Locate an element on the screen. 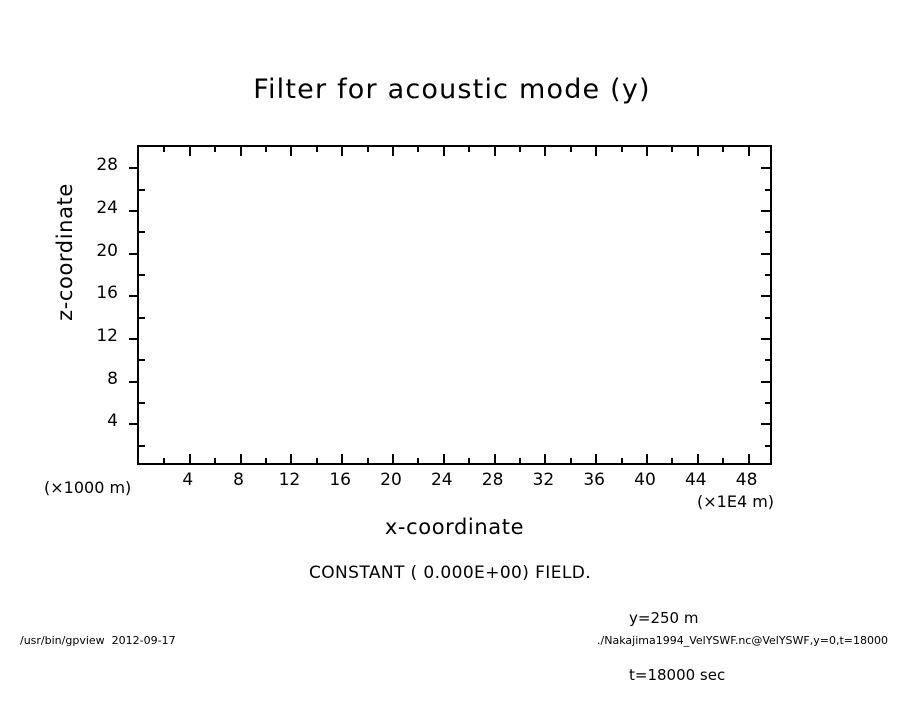 The height and width of the screenshot is (704, 904). x-axis-tick-label: 16 is located at coordinates (340, 480).